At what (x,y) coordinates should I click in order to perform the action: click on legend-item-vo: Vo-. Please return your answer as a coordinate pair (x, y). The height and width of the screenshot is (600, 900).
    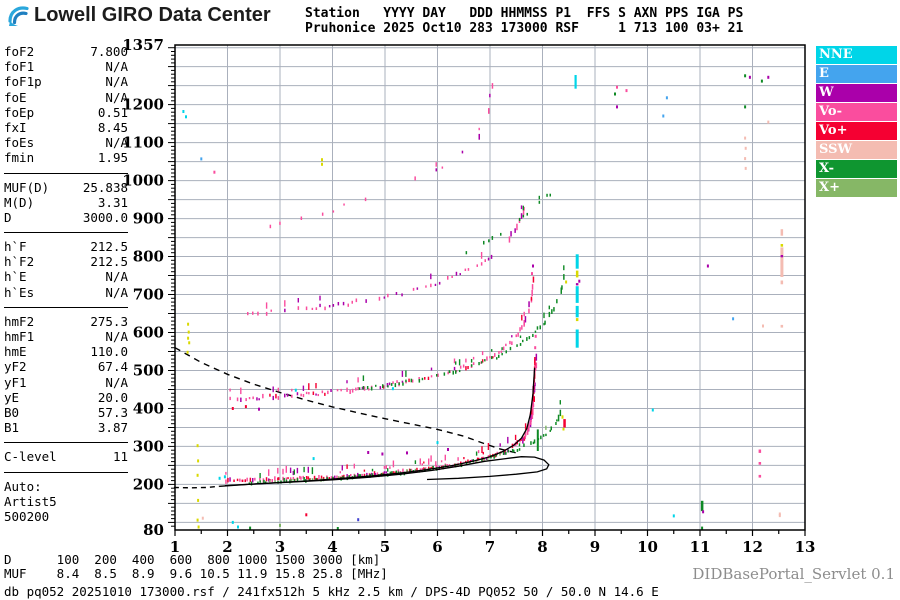
    Looking at the image, I should click on (856, 112).